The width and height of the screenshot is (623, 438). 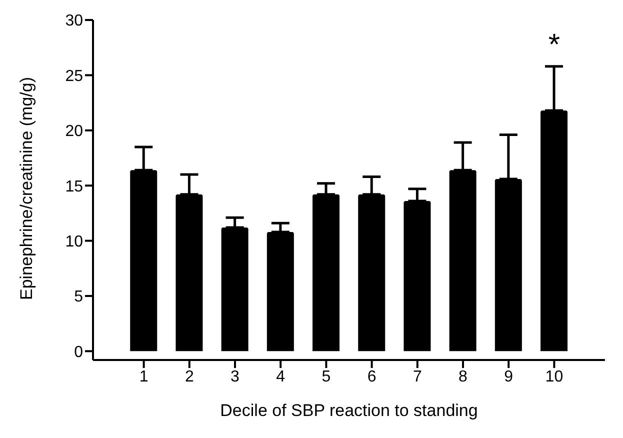 What do you see at coordinates (74, 76) in the screenshot?
I see `y-tick-label: 25` at bounding box center [74, 76].